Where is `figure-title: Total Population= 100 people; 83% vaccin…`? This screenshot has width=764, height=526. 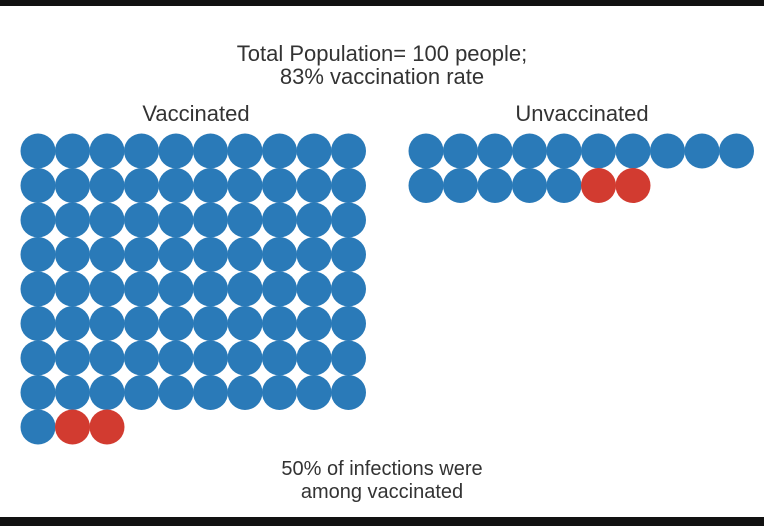 figure-title: Total Population= 100 people; 83% vaccin… is located at coordinates (382, 65).